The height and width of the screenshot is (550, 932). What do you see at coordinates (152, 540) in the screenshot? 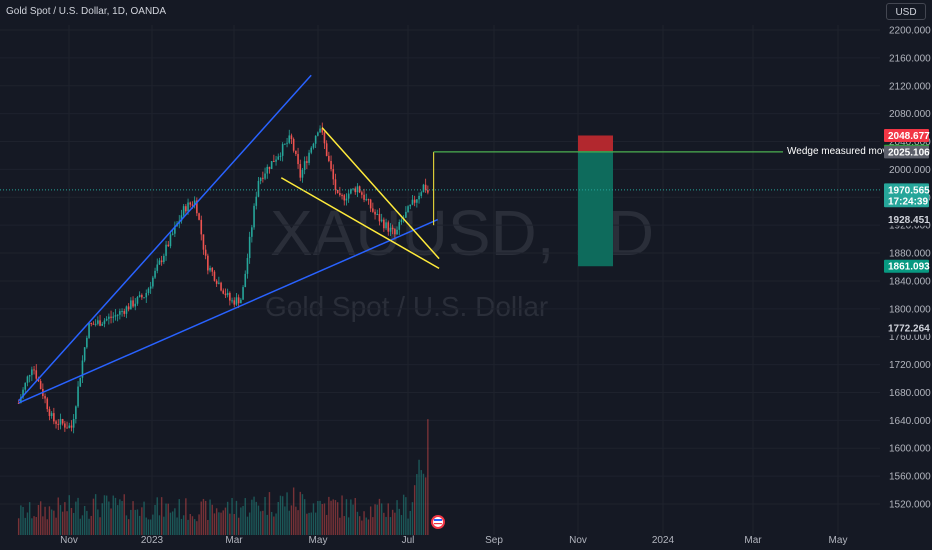
I see `time-tick-label: 2023` at bounding box center [152, 540].